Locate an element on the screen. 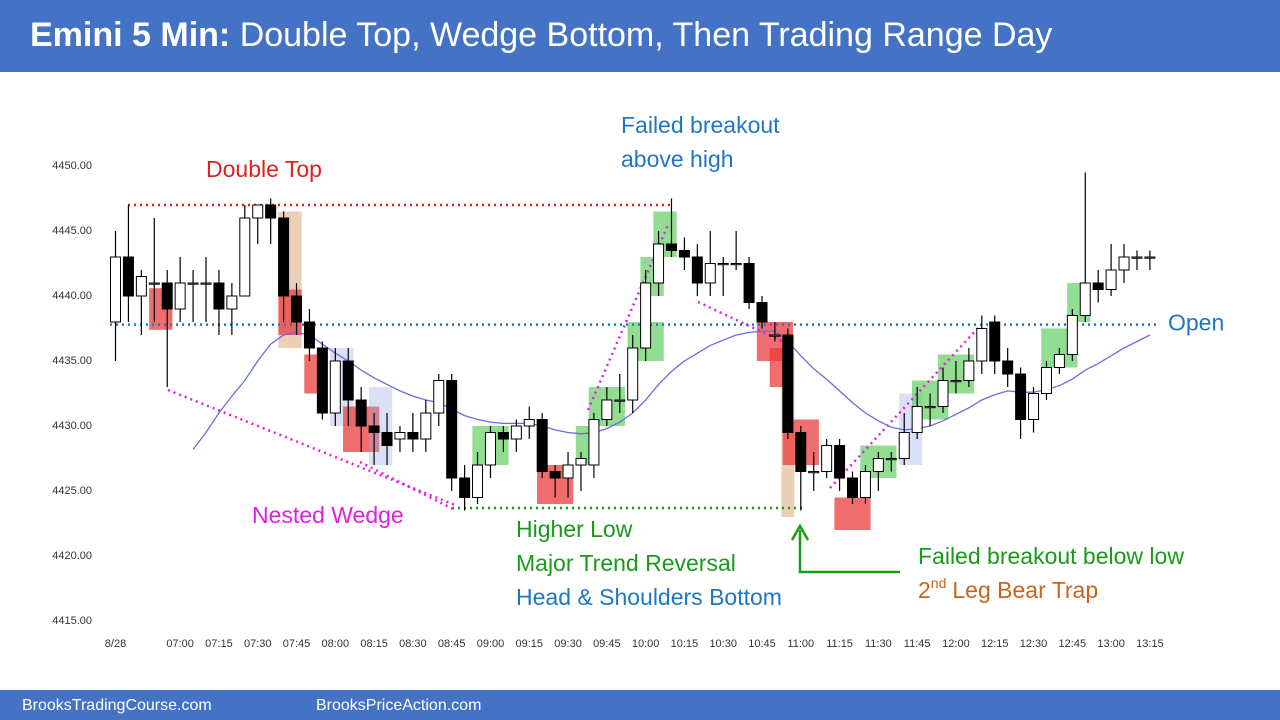 This screenshot has width=1280, height=720. annotation: Head & Shoulders Bottom is located at coordinates (649, 597).